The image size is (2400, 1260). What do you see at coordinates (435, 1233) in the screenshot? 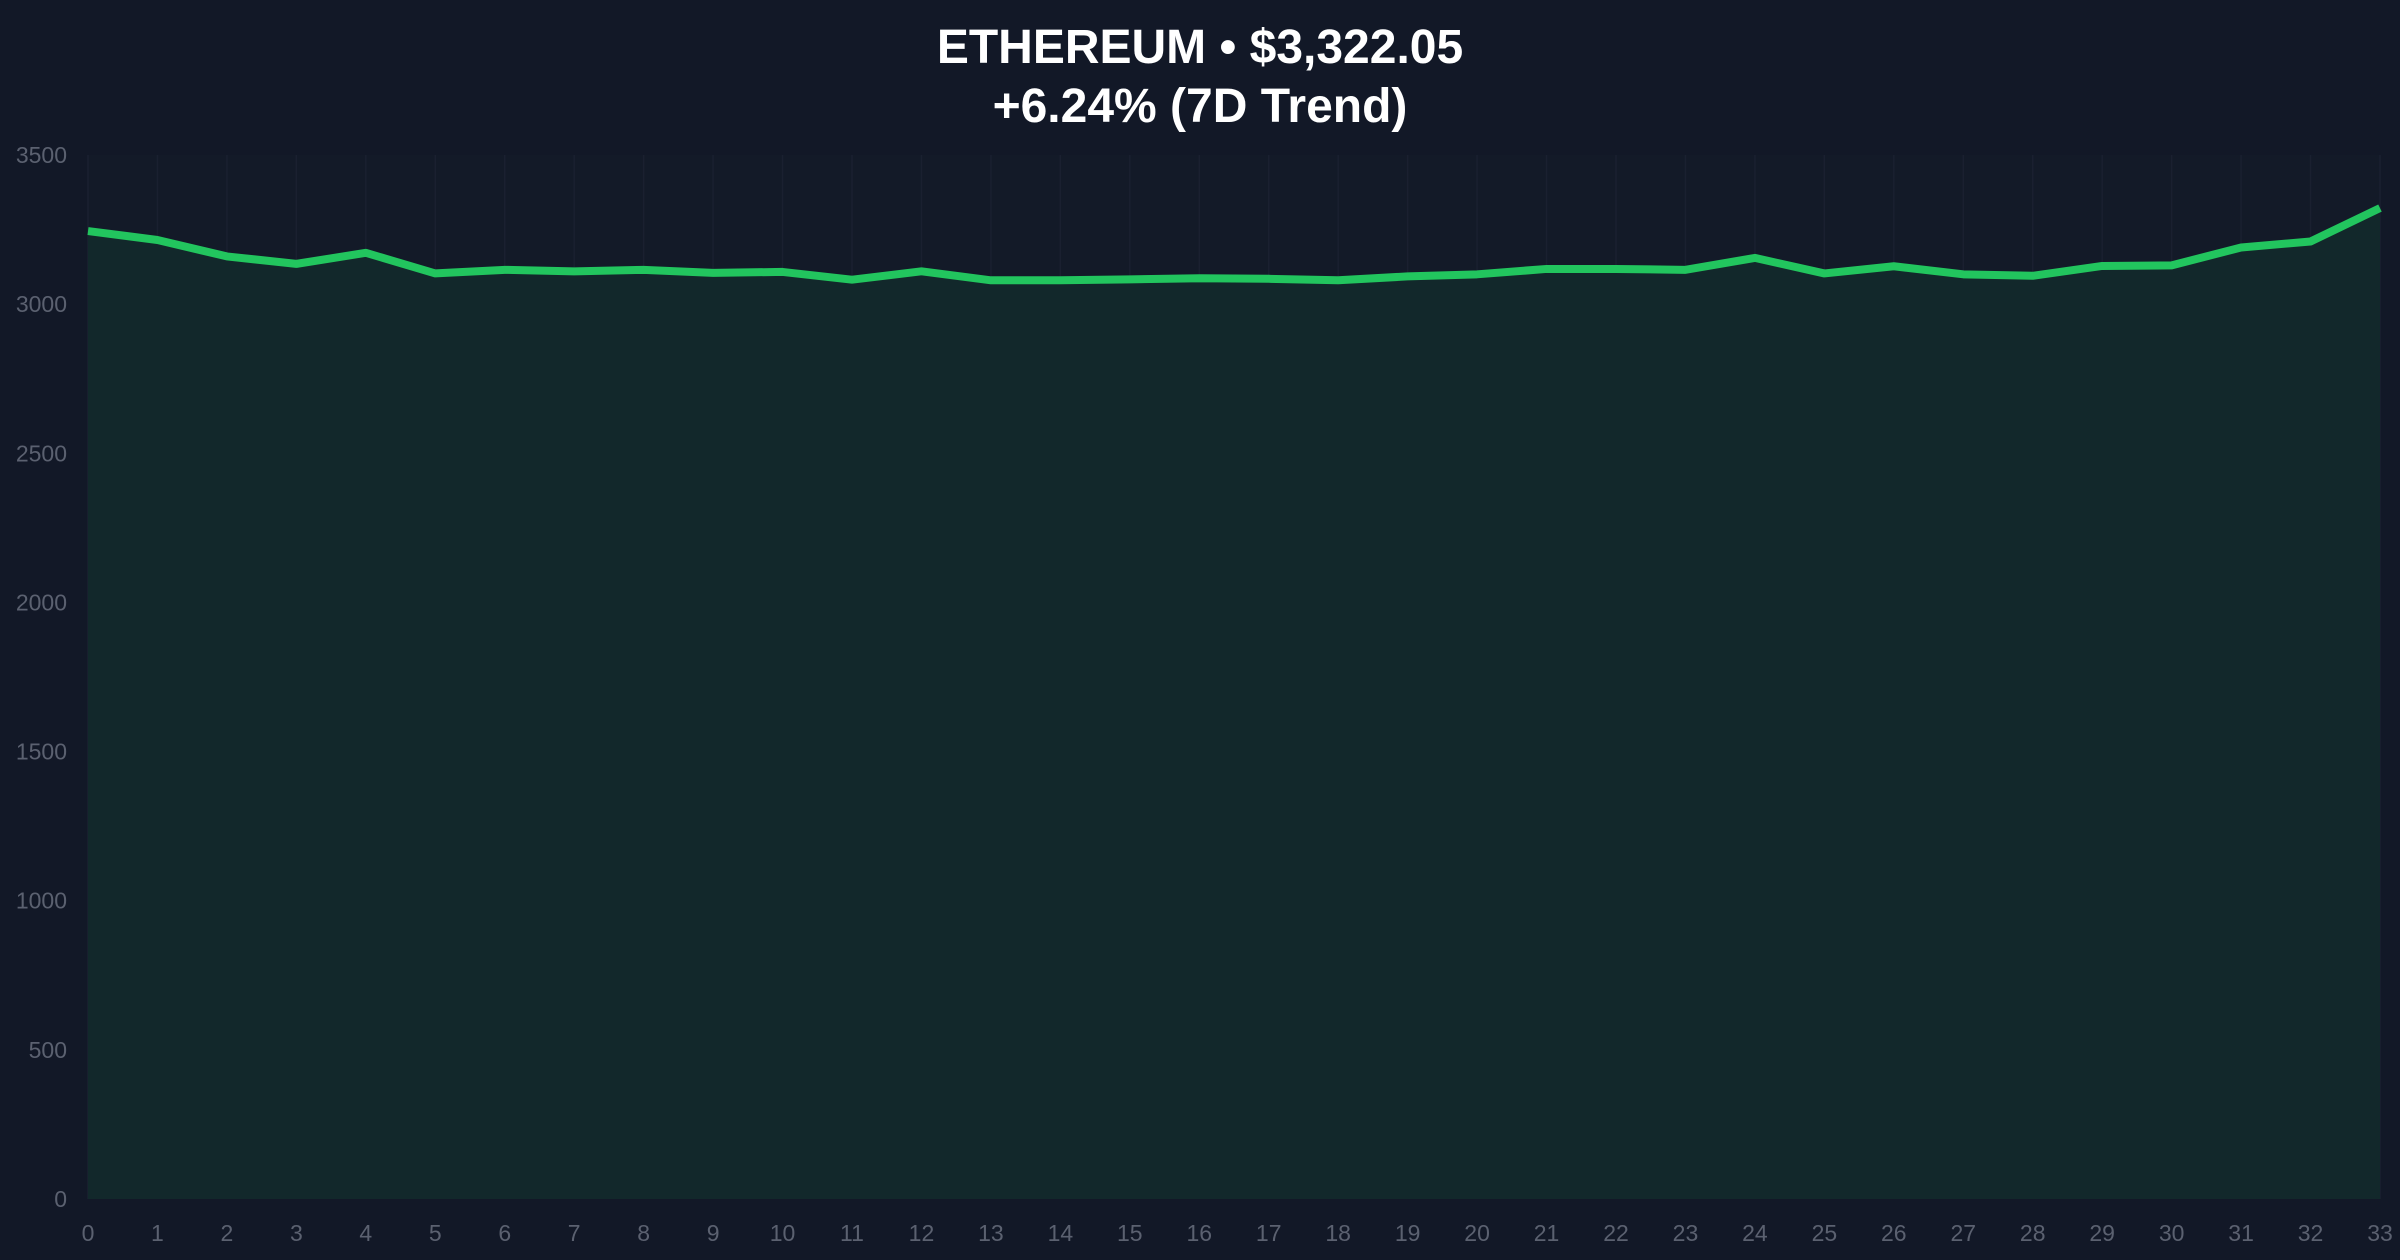
I see `x-tick-label: 5` at bounding box center [435, 1233].